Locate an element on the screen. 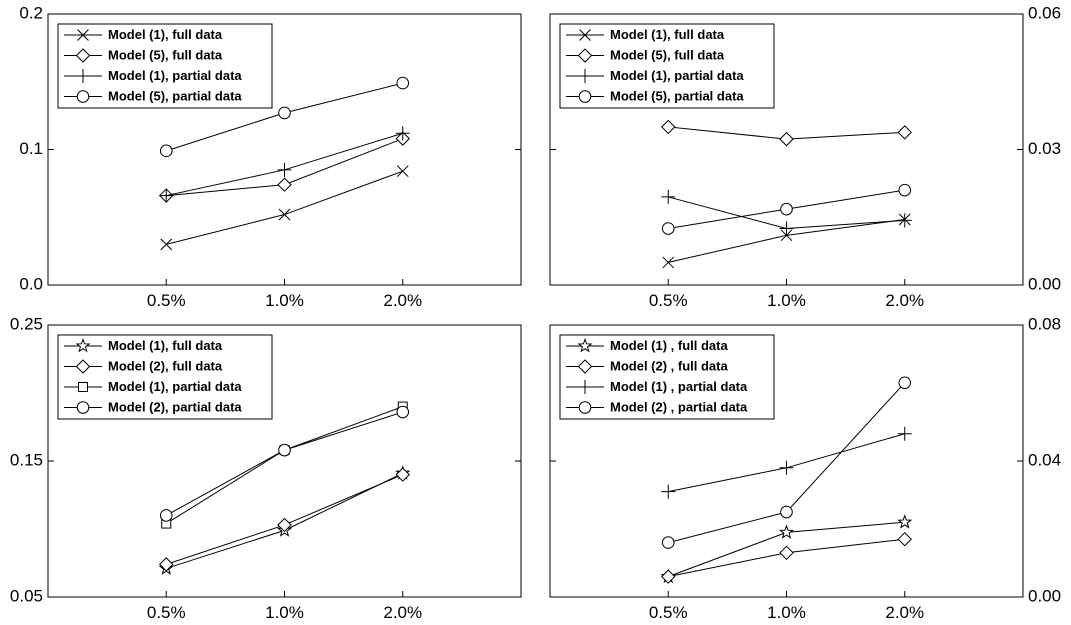  legend-entry: Model (2), full data is located at coordinates (165, 365).